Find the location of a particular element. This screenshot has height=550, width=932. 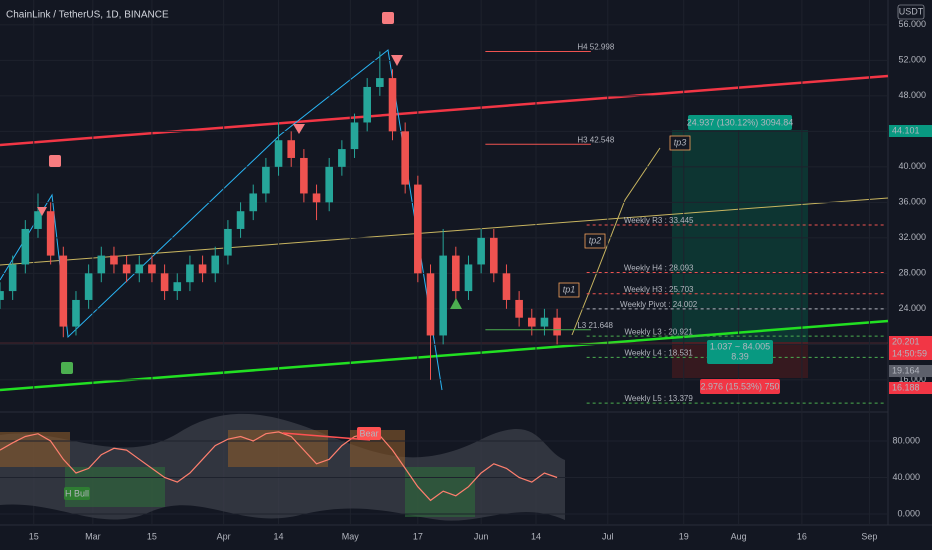

profit-label-box is located at coordinates (740, 122).